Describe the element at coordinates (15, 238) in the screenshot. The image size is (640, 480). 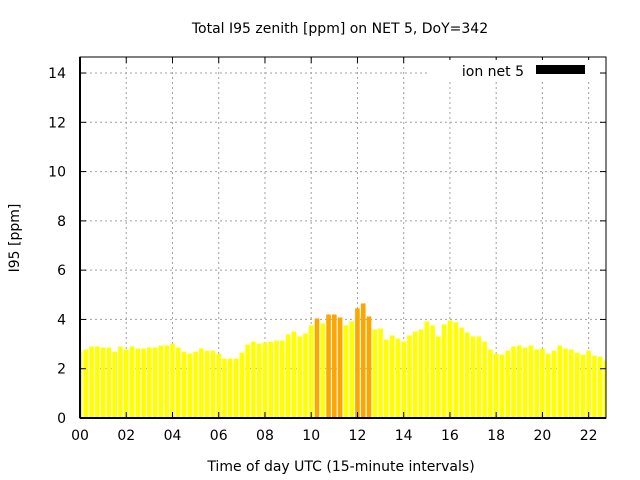
I see `y-axis-label: I95 [ppm]` at that location.